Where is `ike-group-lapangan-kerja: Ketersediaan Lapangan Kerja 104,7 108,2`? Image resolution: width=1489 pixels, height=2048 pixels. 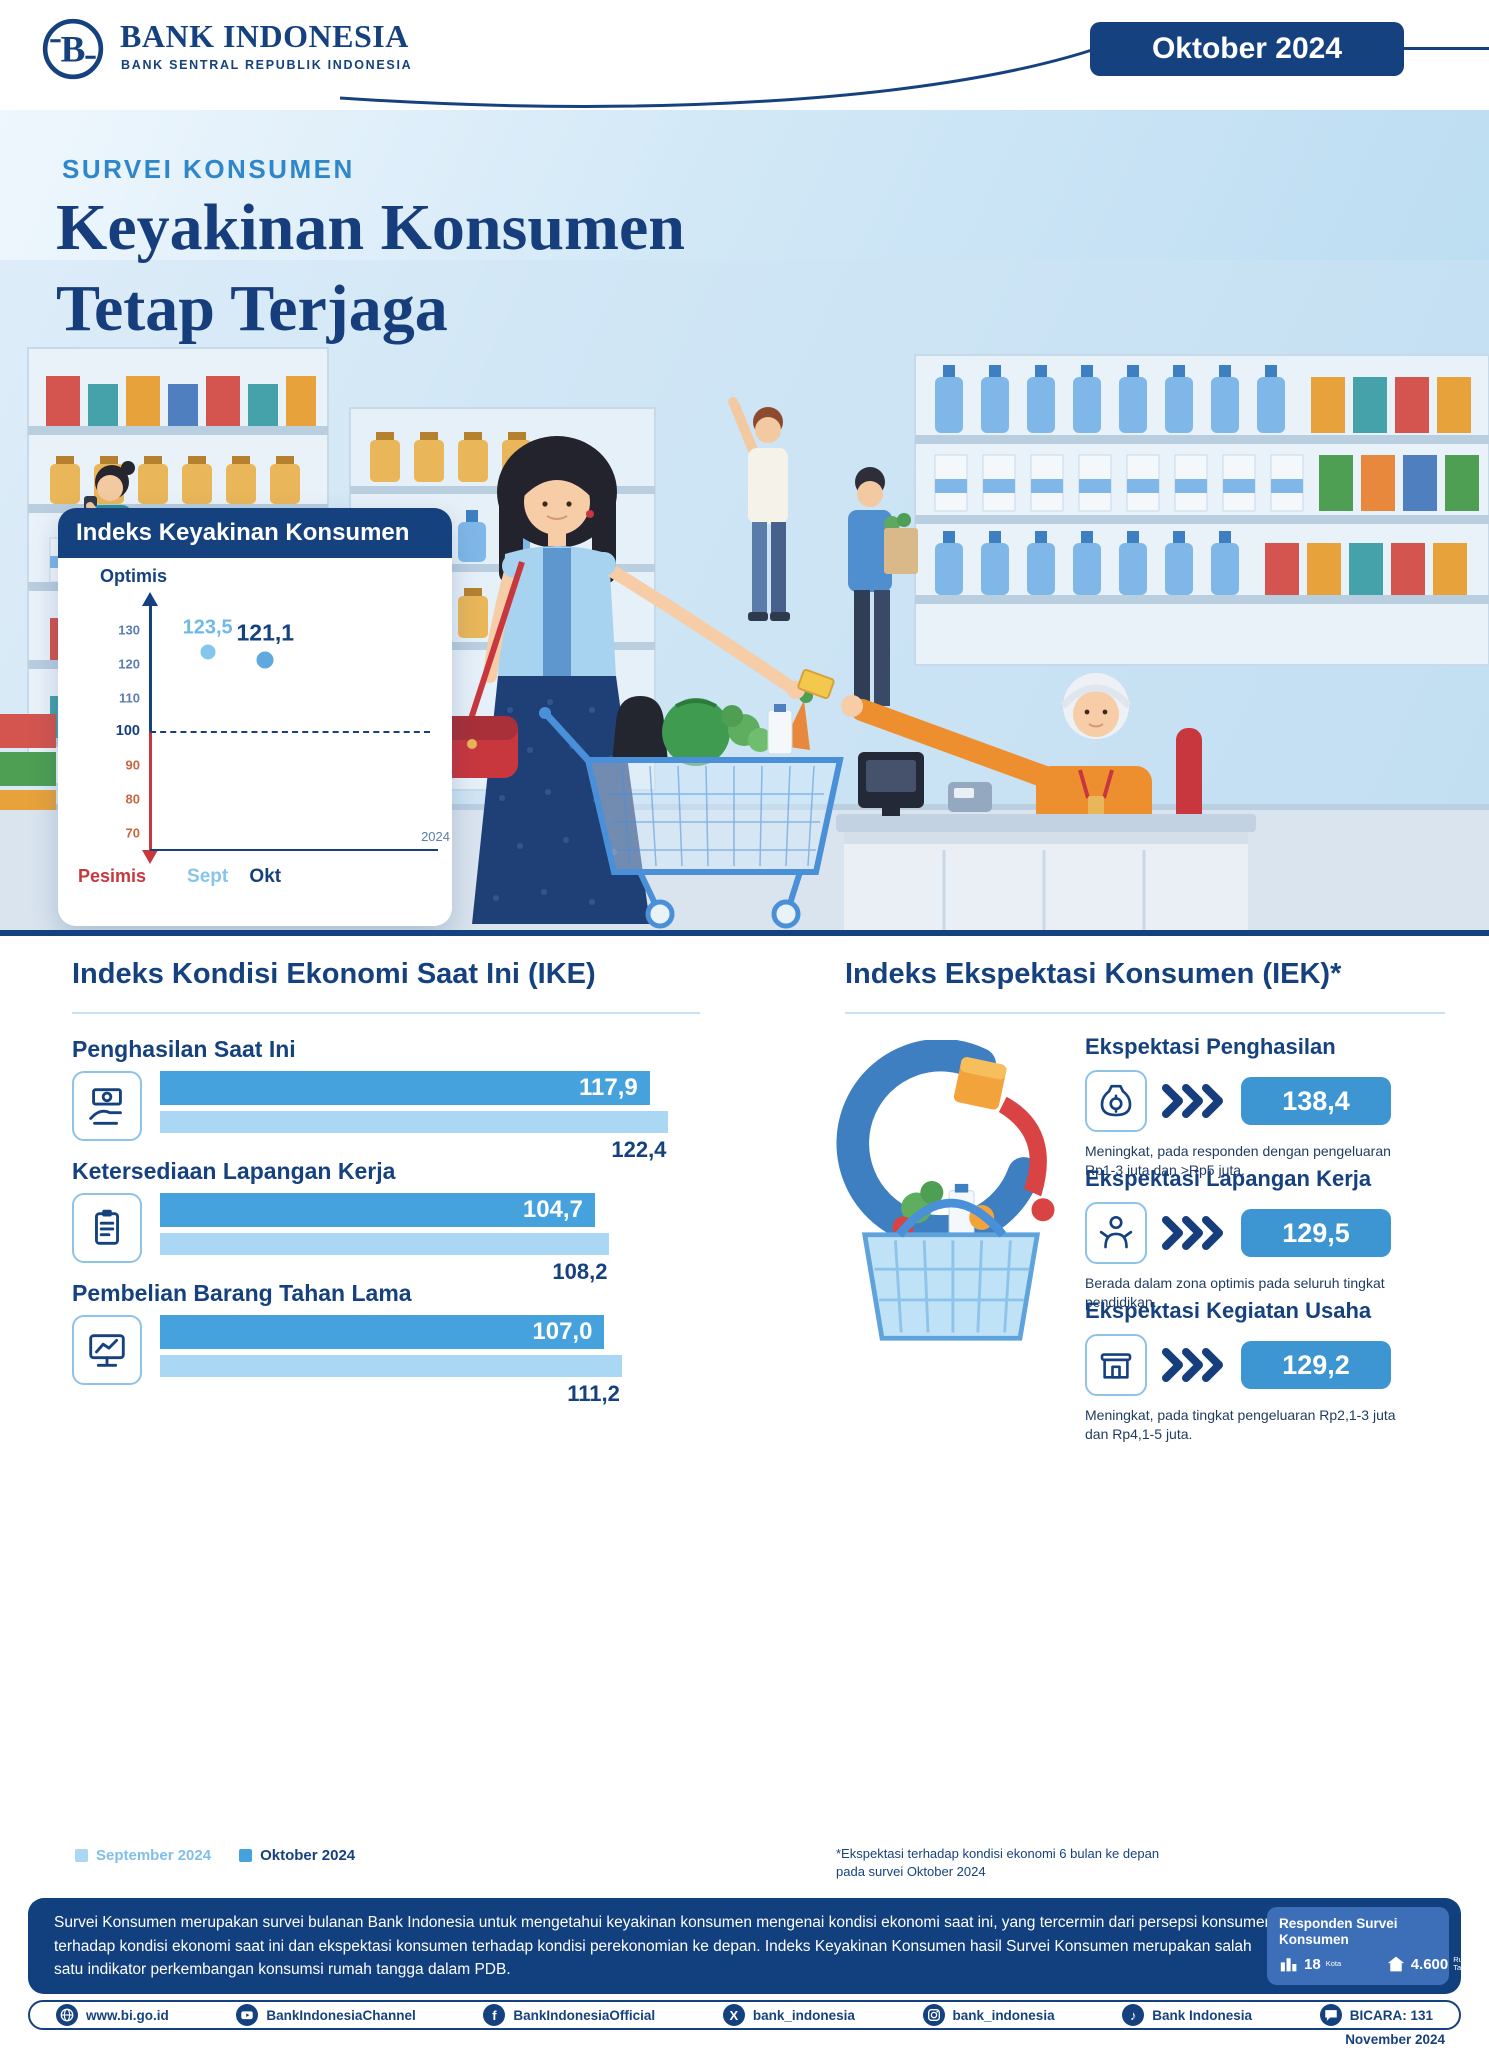
ike-group-lapangan-kerja: Ketersediaan Lapangan Kerja 104,7 108,2 is located at coordinates (386, 1221).